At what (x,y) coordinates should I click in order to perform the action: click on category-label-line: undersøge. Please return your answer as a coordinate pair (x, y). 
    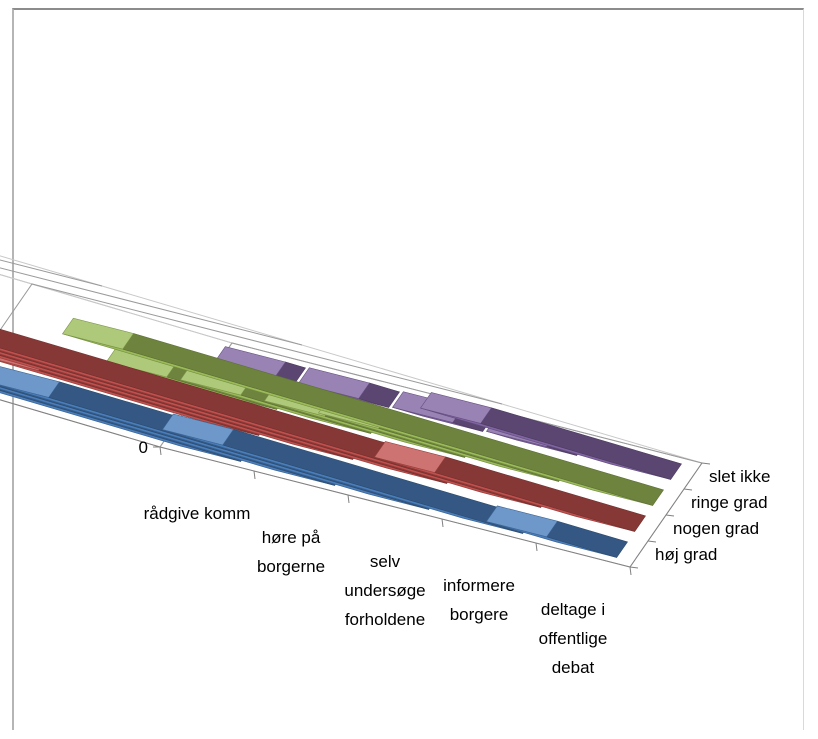
    Looking at the image, I should click on (384, 590).